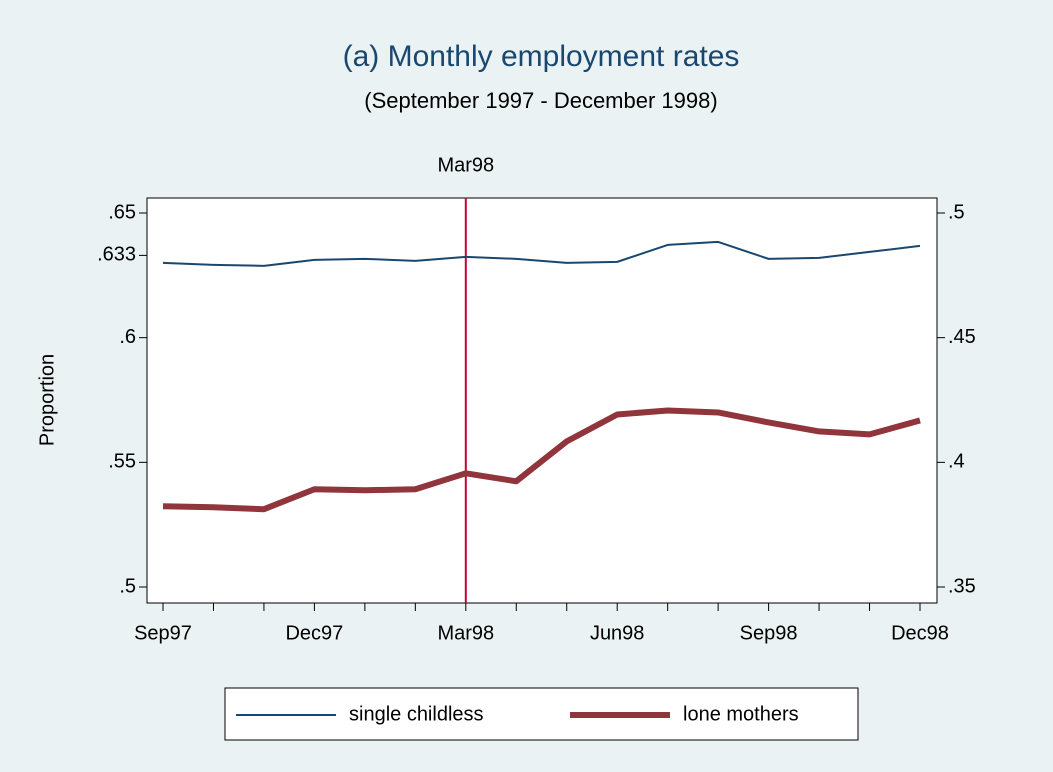  What do you see at coordinates (127, 586) in the screenshot?
I see `y-tick-label: .5` at bounding box center [127, 586].